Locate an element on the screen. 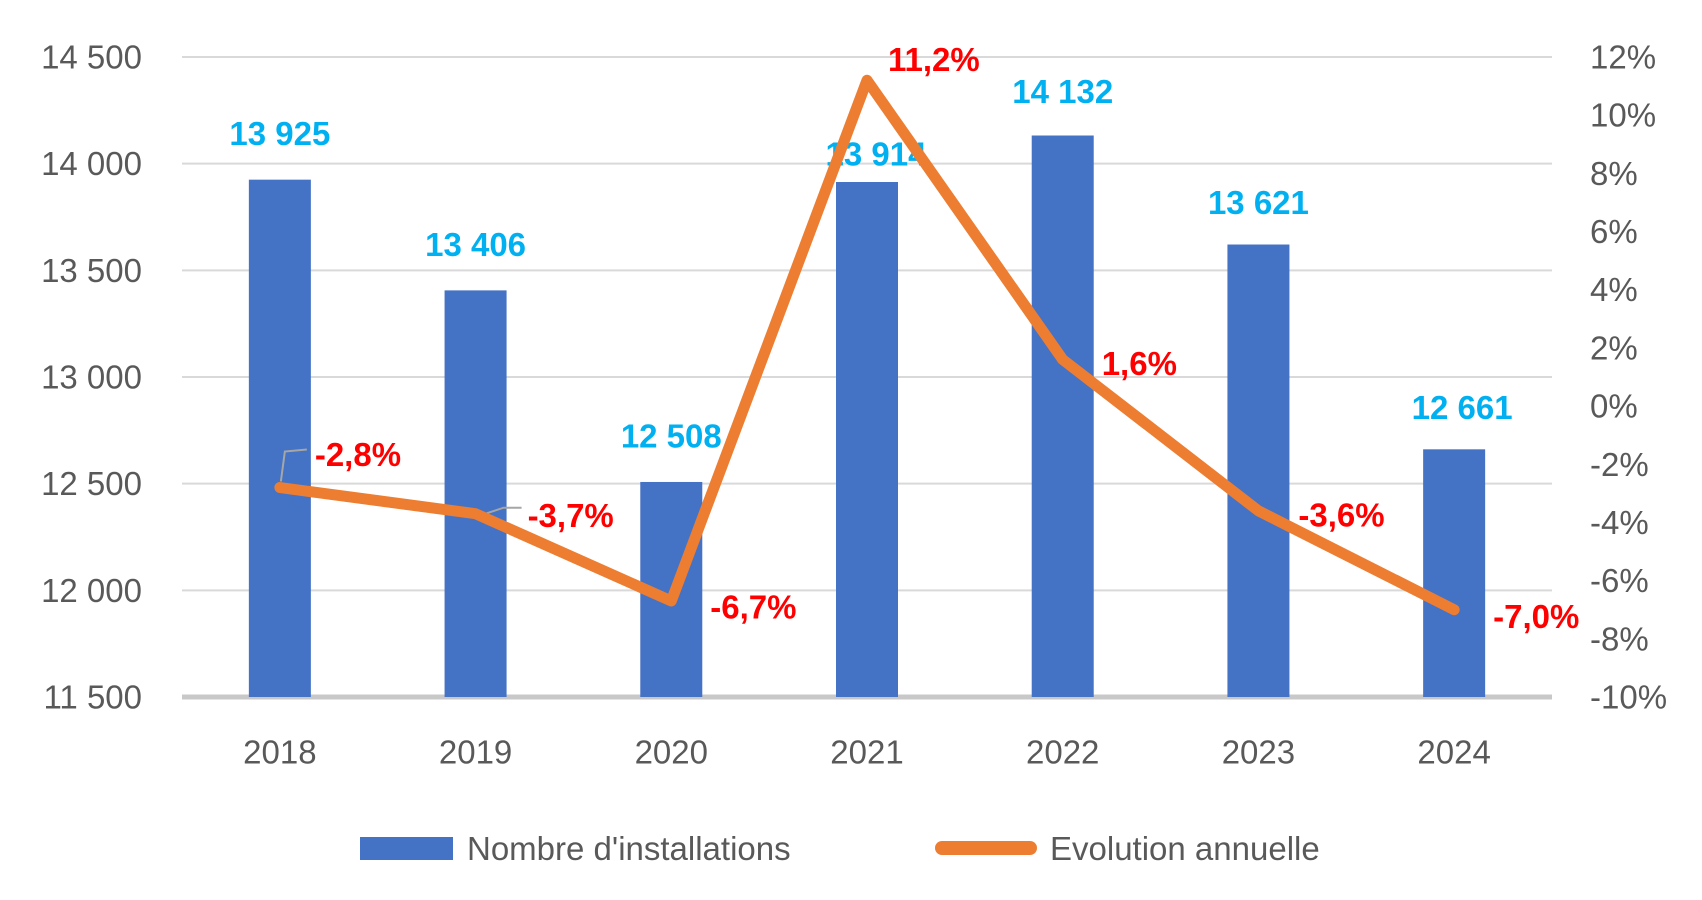 This screenshot has height=900, width=1702. legend-swatch-evolution is located at coordinates (986, 848).